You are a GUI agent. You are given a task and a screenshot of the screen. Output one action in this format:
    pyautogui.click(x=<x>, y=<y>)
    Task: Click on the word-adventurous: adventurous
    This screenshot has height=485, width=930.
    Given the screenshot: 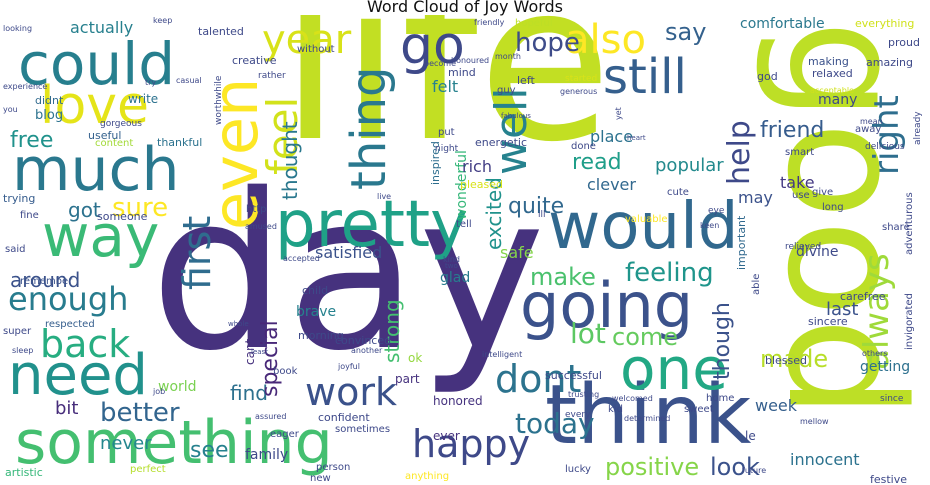 What is the action you would take?
    pyautogui.click(x=909, y=223)
    